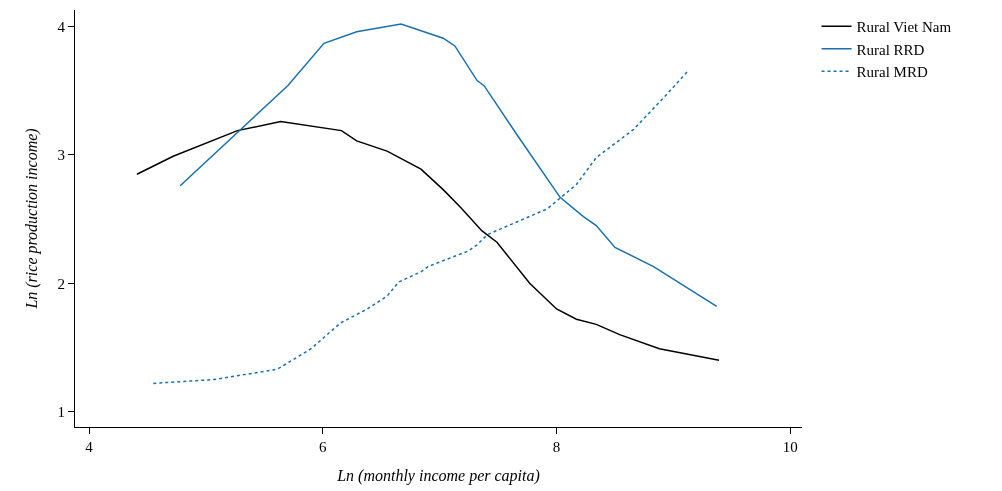  Describe the element at coordinates (61, 283) in the screenshot. I see `y-tick-label: 2` at that location.